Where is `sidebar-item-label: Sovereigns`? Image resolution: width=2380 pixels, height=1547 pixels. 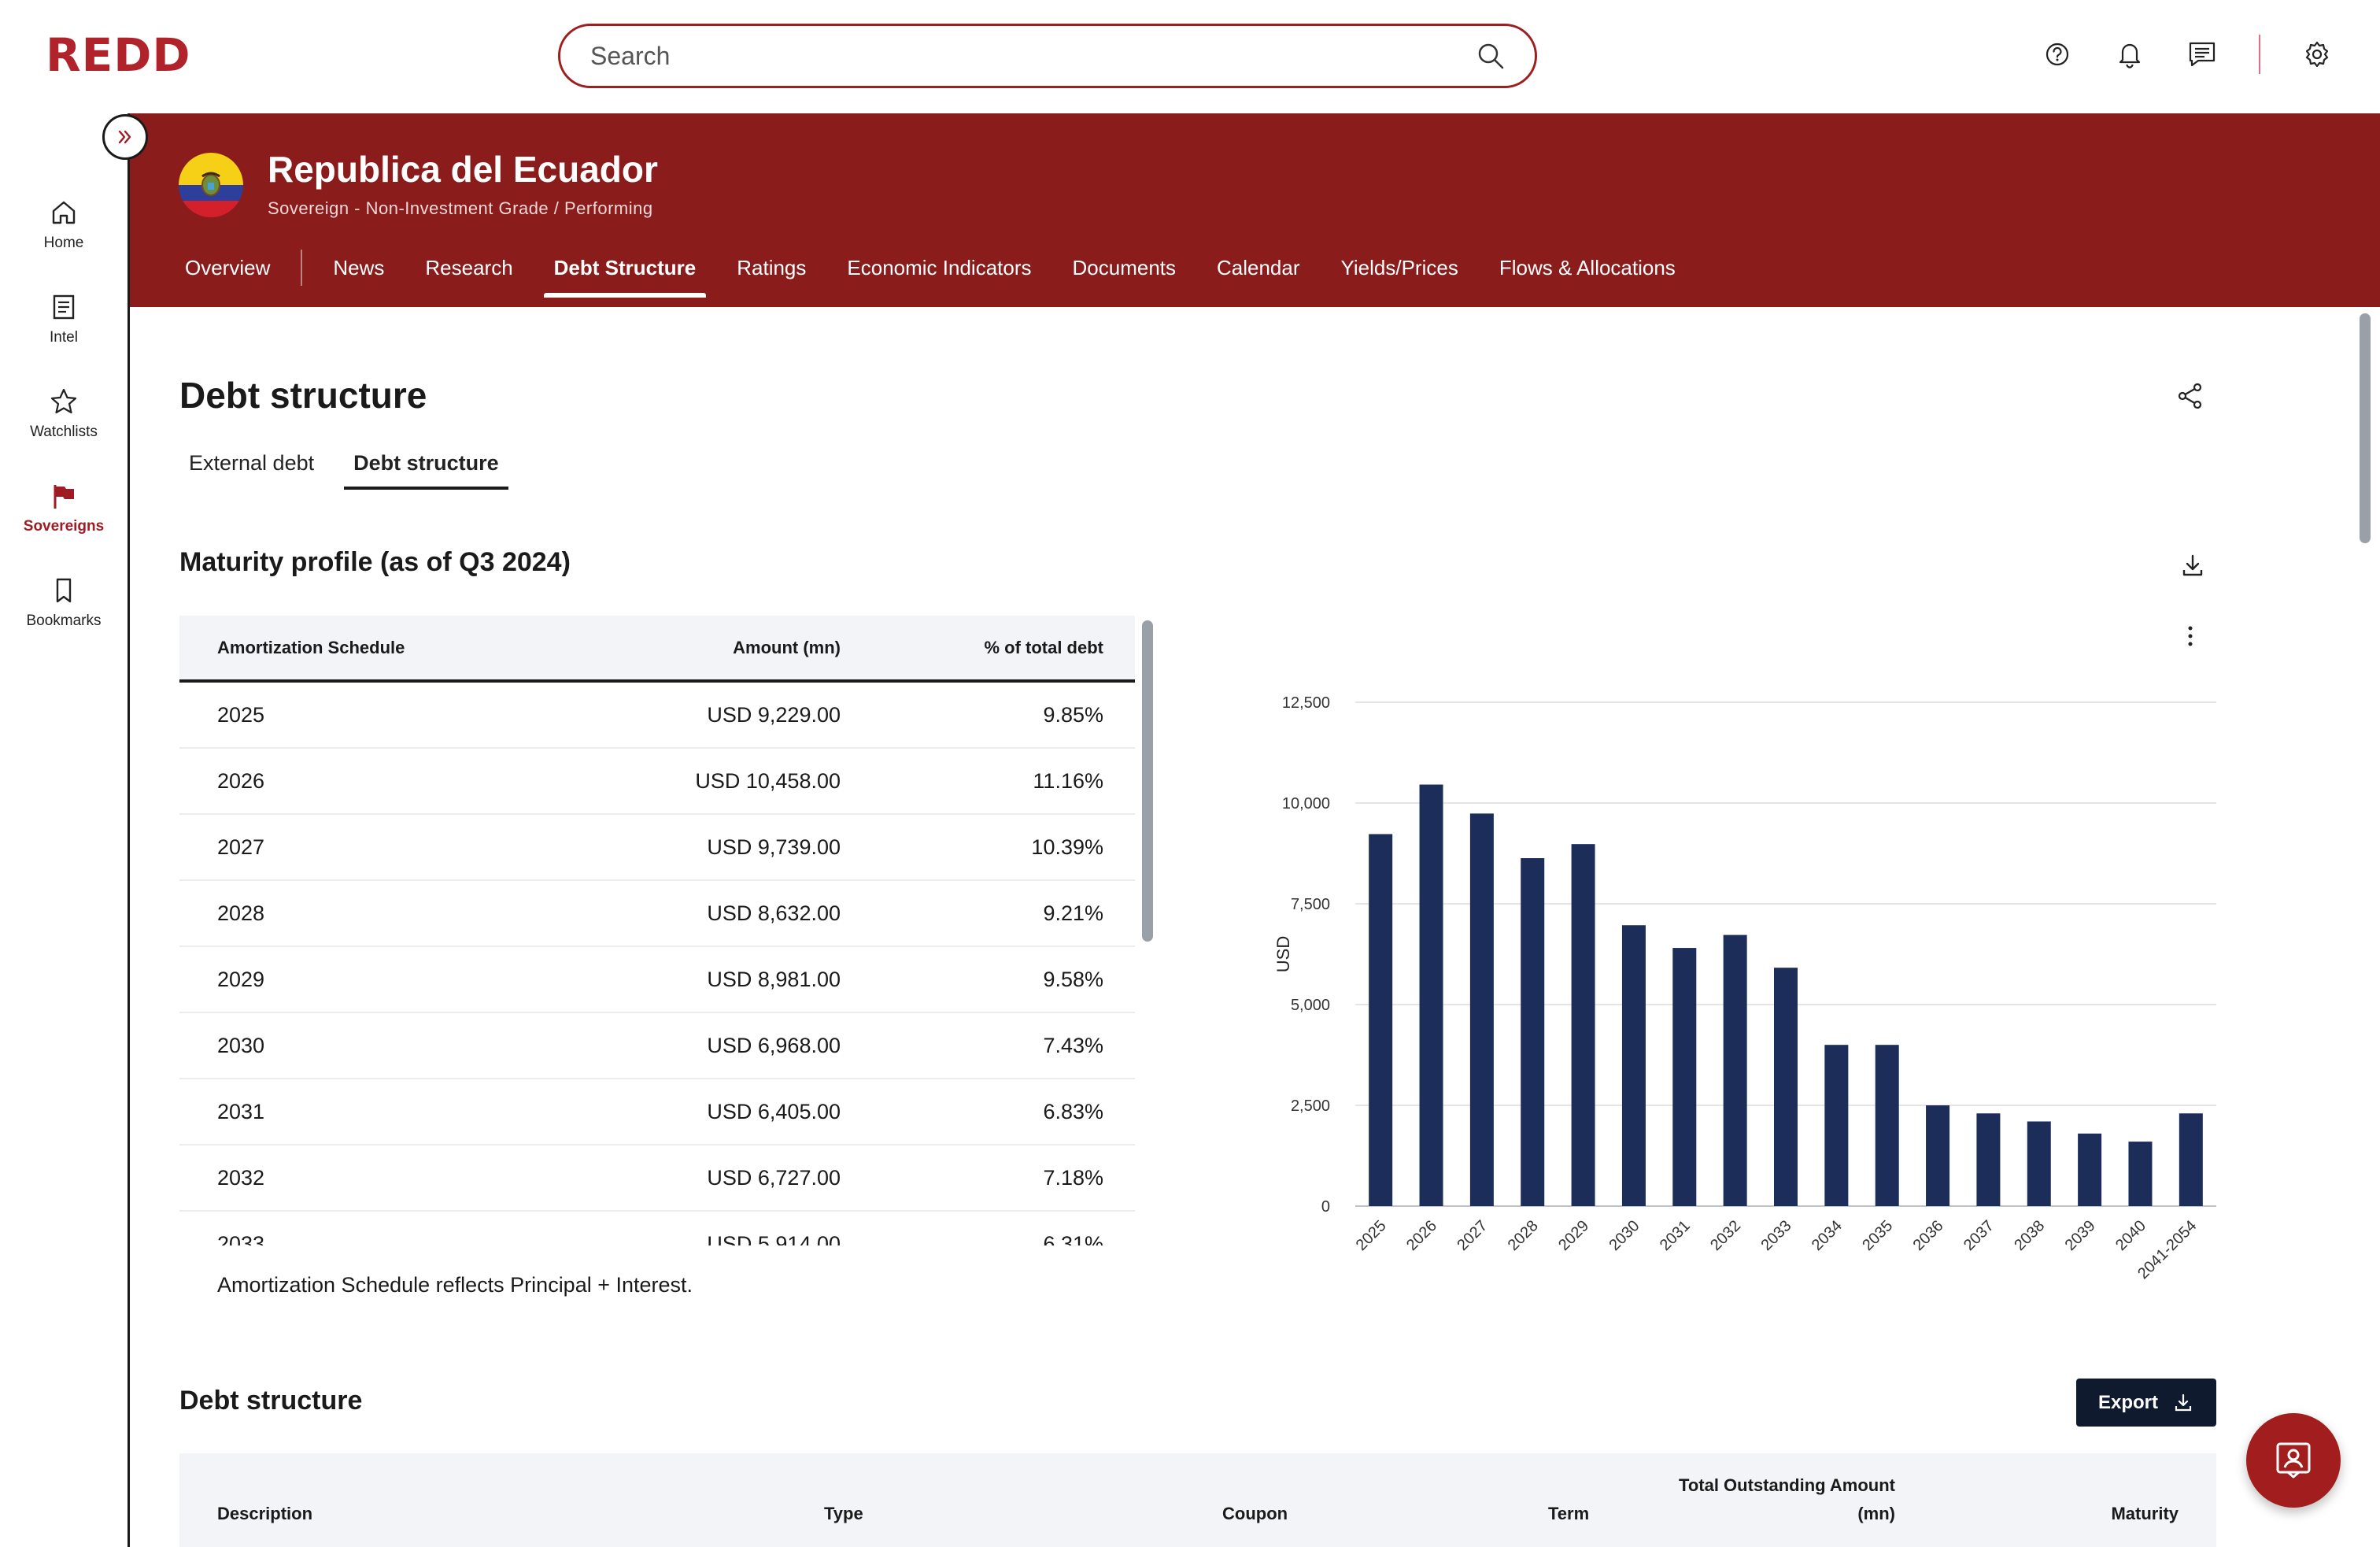
sidebar-item-label: Sovereigns is located at coordinates (64, 526).